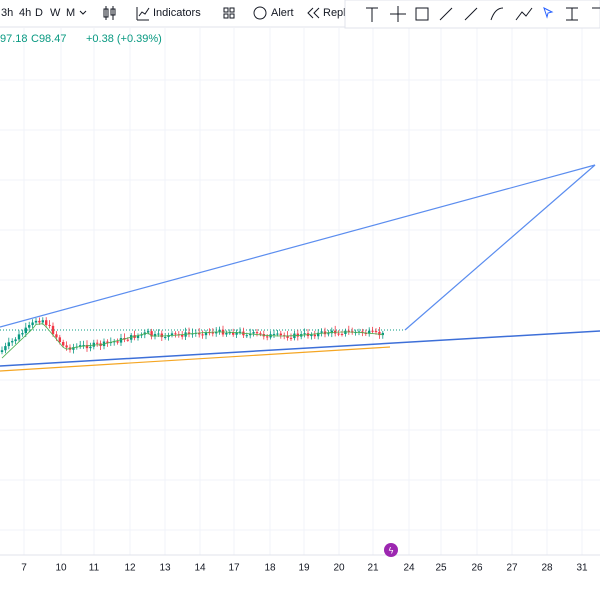 Image resolution: width=600 pixels, height=600 pixels. Describe the element at coordinates (7, 13) in the screenshot. I see `interval: 3h` at that location.